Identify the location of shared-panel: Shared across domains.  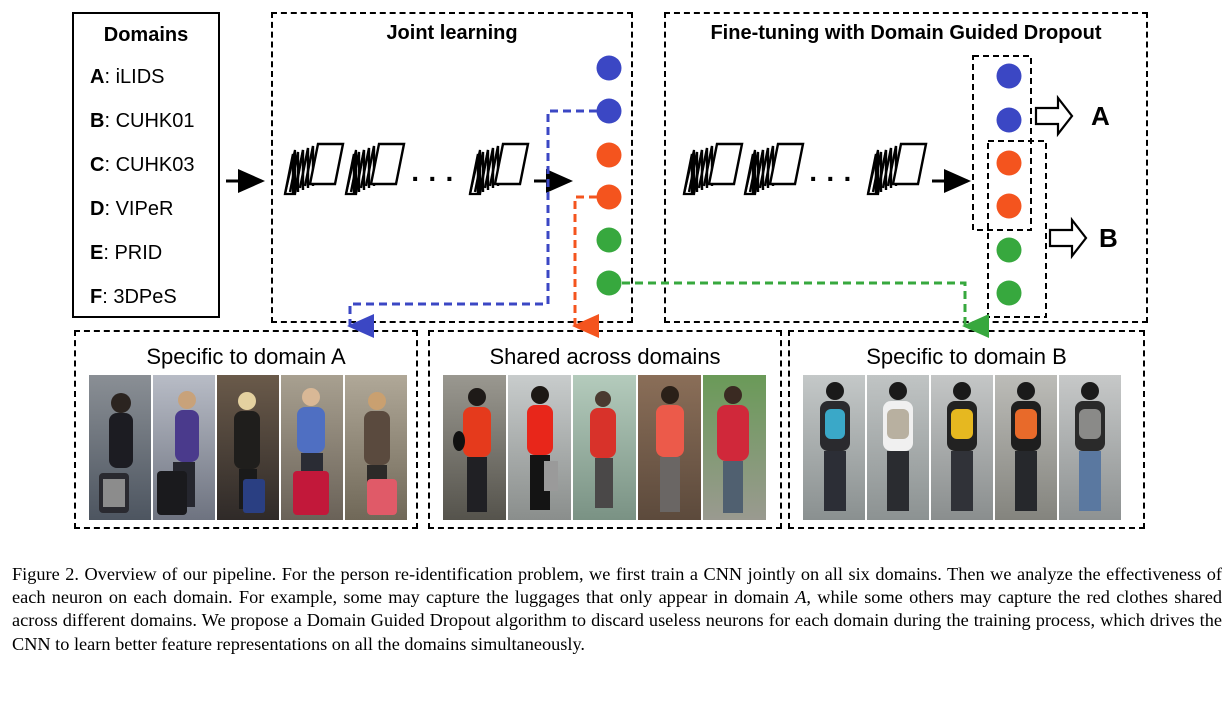
(605, 429).